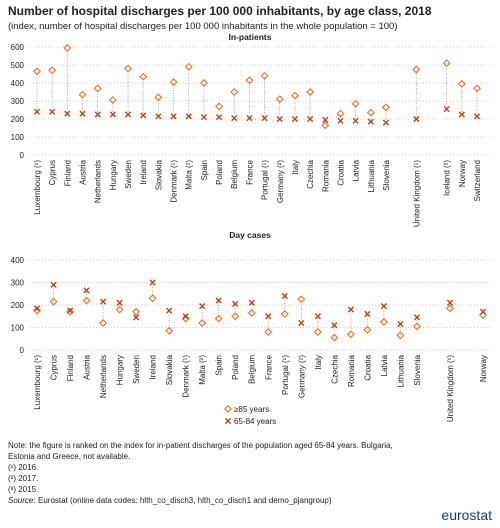  I want to click on panel-title: Day cases, so click(250, 235).